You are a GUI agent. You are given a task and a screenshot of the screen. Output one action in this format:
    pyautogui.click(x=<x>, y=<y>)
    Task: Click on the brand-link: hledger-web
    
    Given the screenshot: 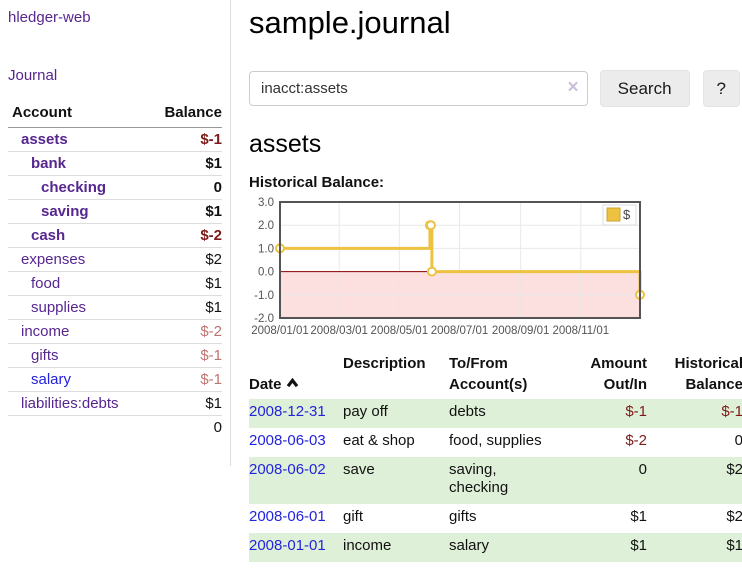 What is the action you would take?
    pyautogui.click(x=49, y=17)
    